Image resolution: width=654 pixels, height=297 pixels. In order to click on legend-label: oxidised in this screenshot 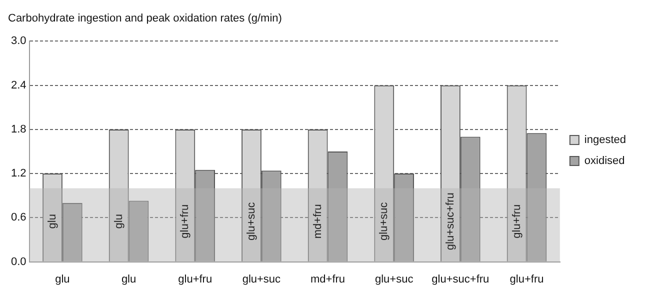, I will do `click(604, 161)`.